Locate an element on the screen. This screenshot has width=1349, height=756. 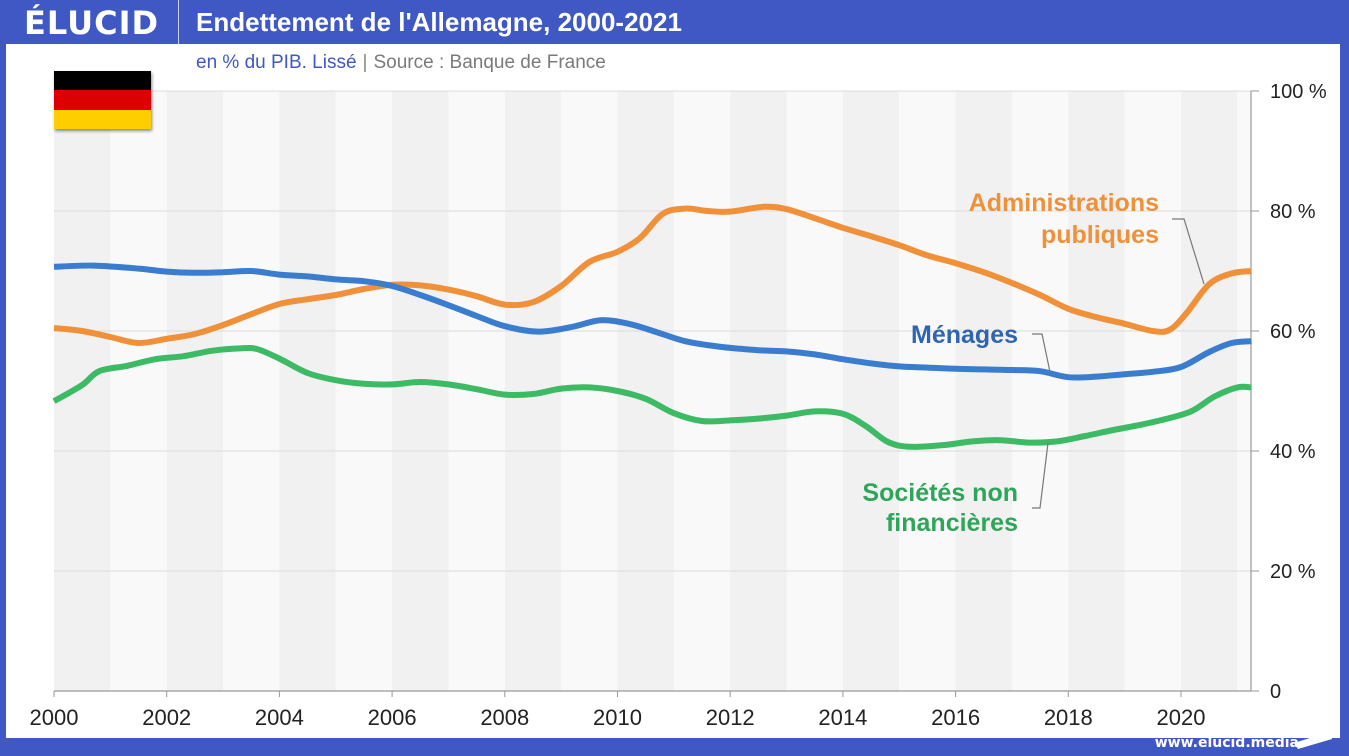
x-tick-label: 2006 is located at coordinates (392, 717).